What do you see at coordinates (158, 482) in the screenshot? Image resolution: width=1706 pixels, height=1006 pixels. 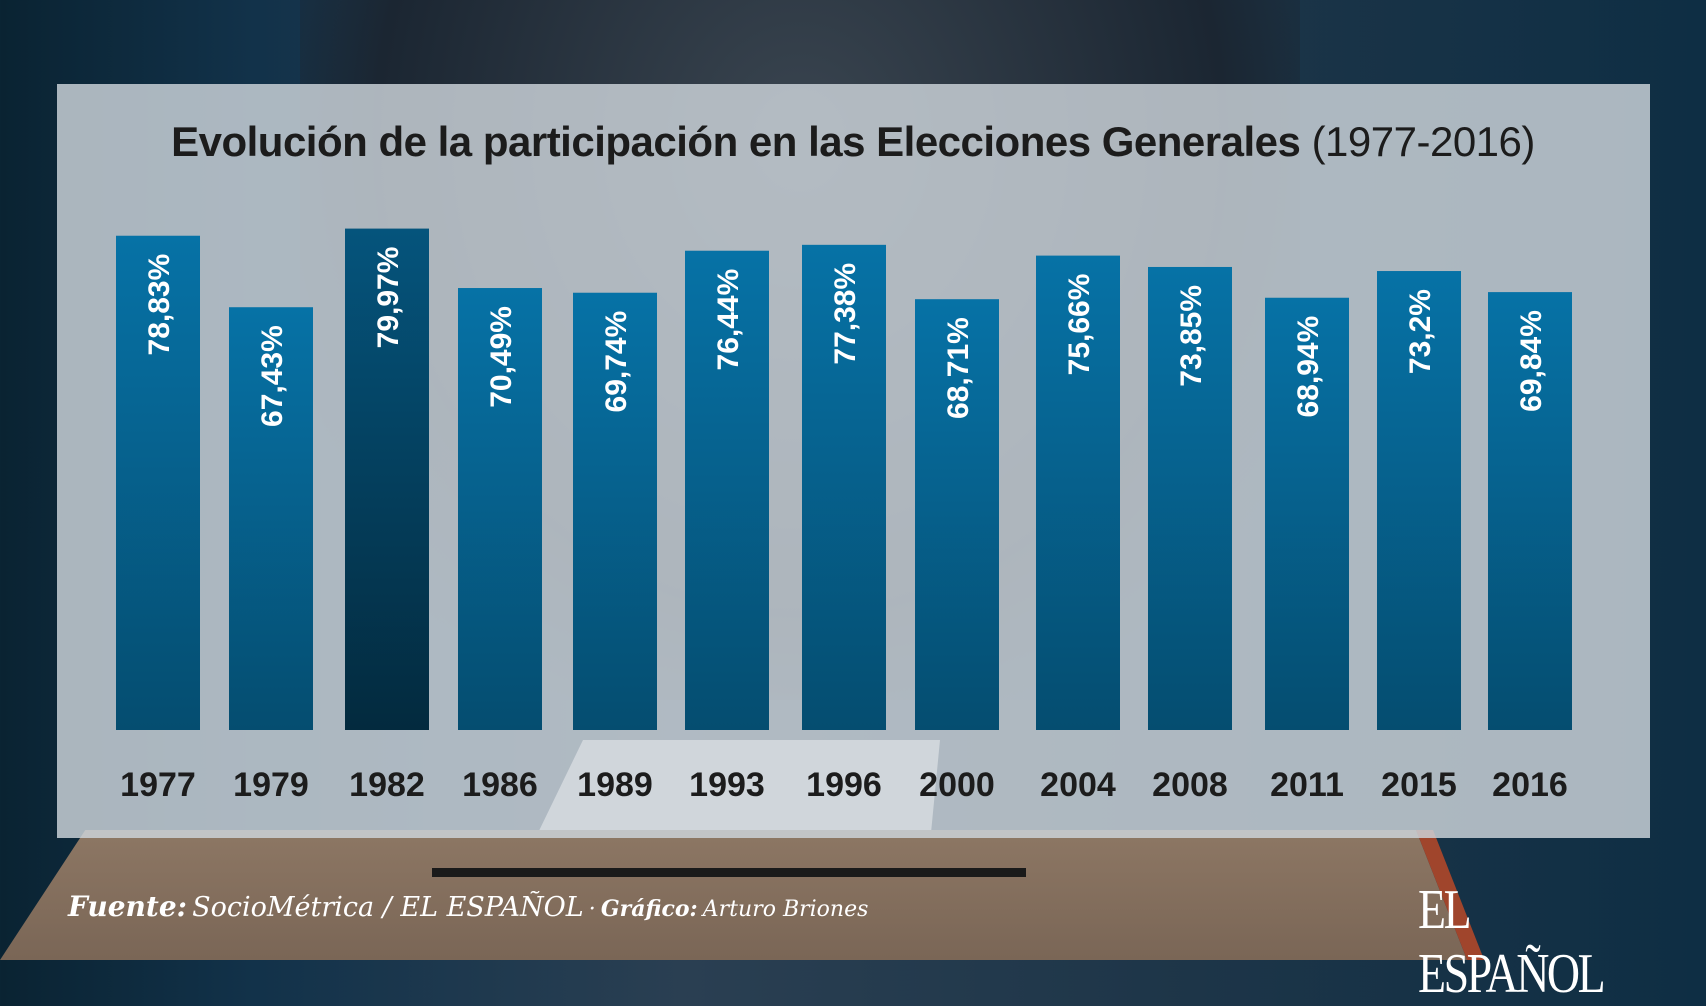 I see `bar-1977` at bounding box center [158, 482].